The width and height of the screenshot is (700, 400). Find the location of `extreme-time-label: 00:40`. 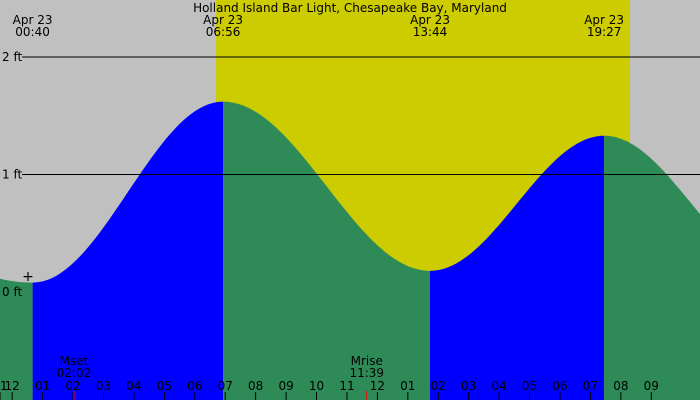

extreme-time-label: 00:40 is located at coordinates (32, 32).